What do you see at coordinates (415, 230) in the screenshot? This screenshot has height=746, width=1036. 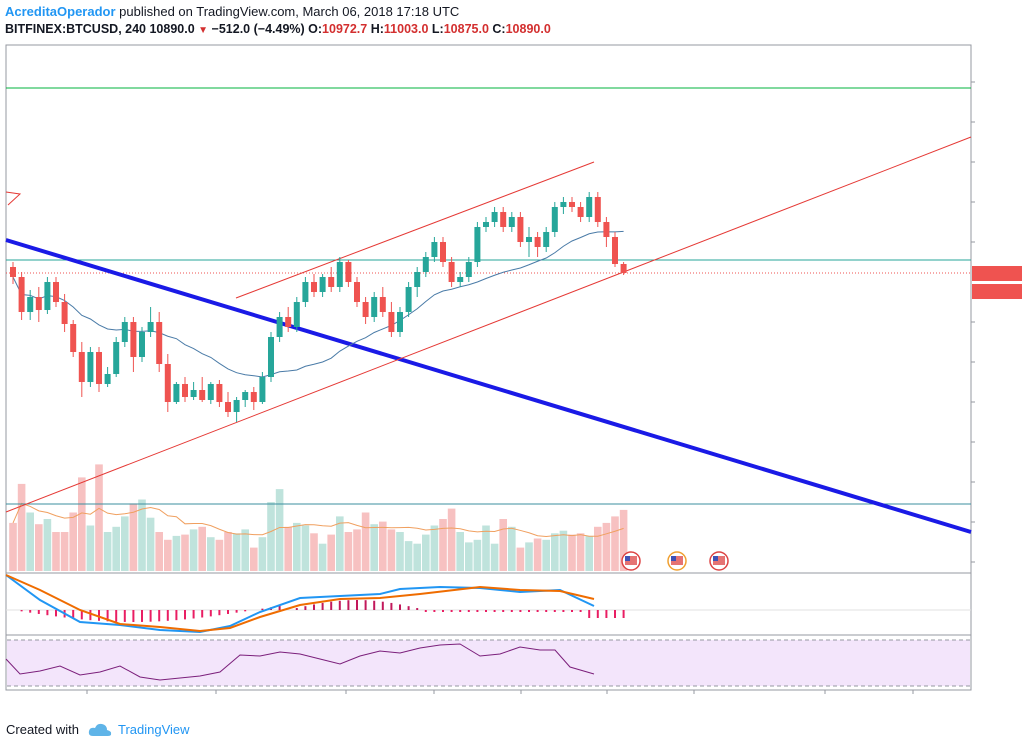 I see `channel-top-line` at bounding box center [415, 230].